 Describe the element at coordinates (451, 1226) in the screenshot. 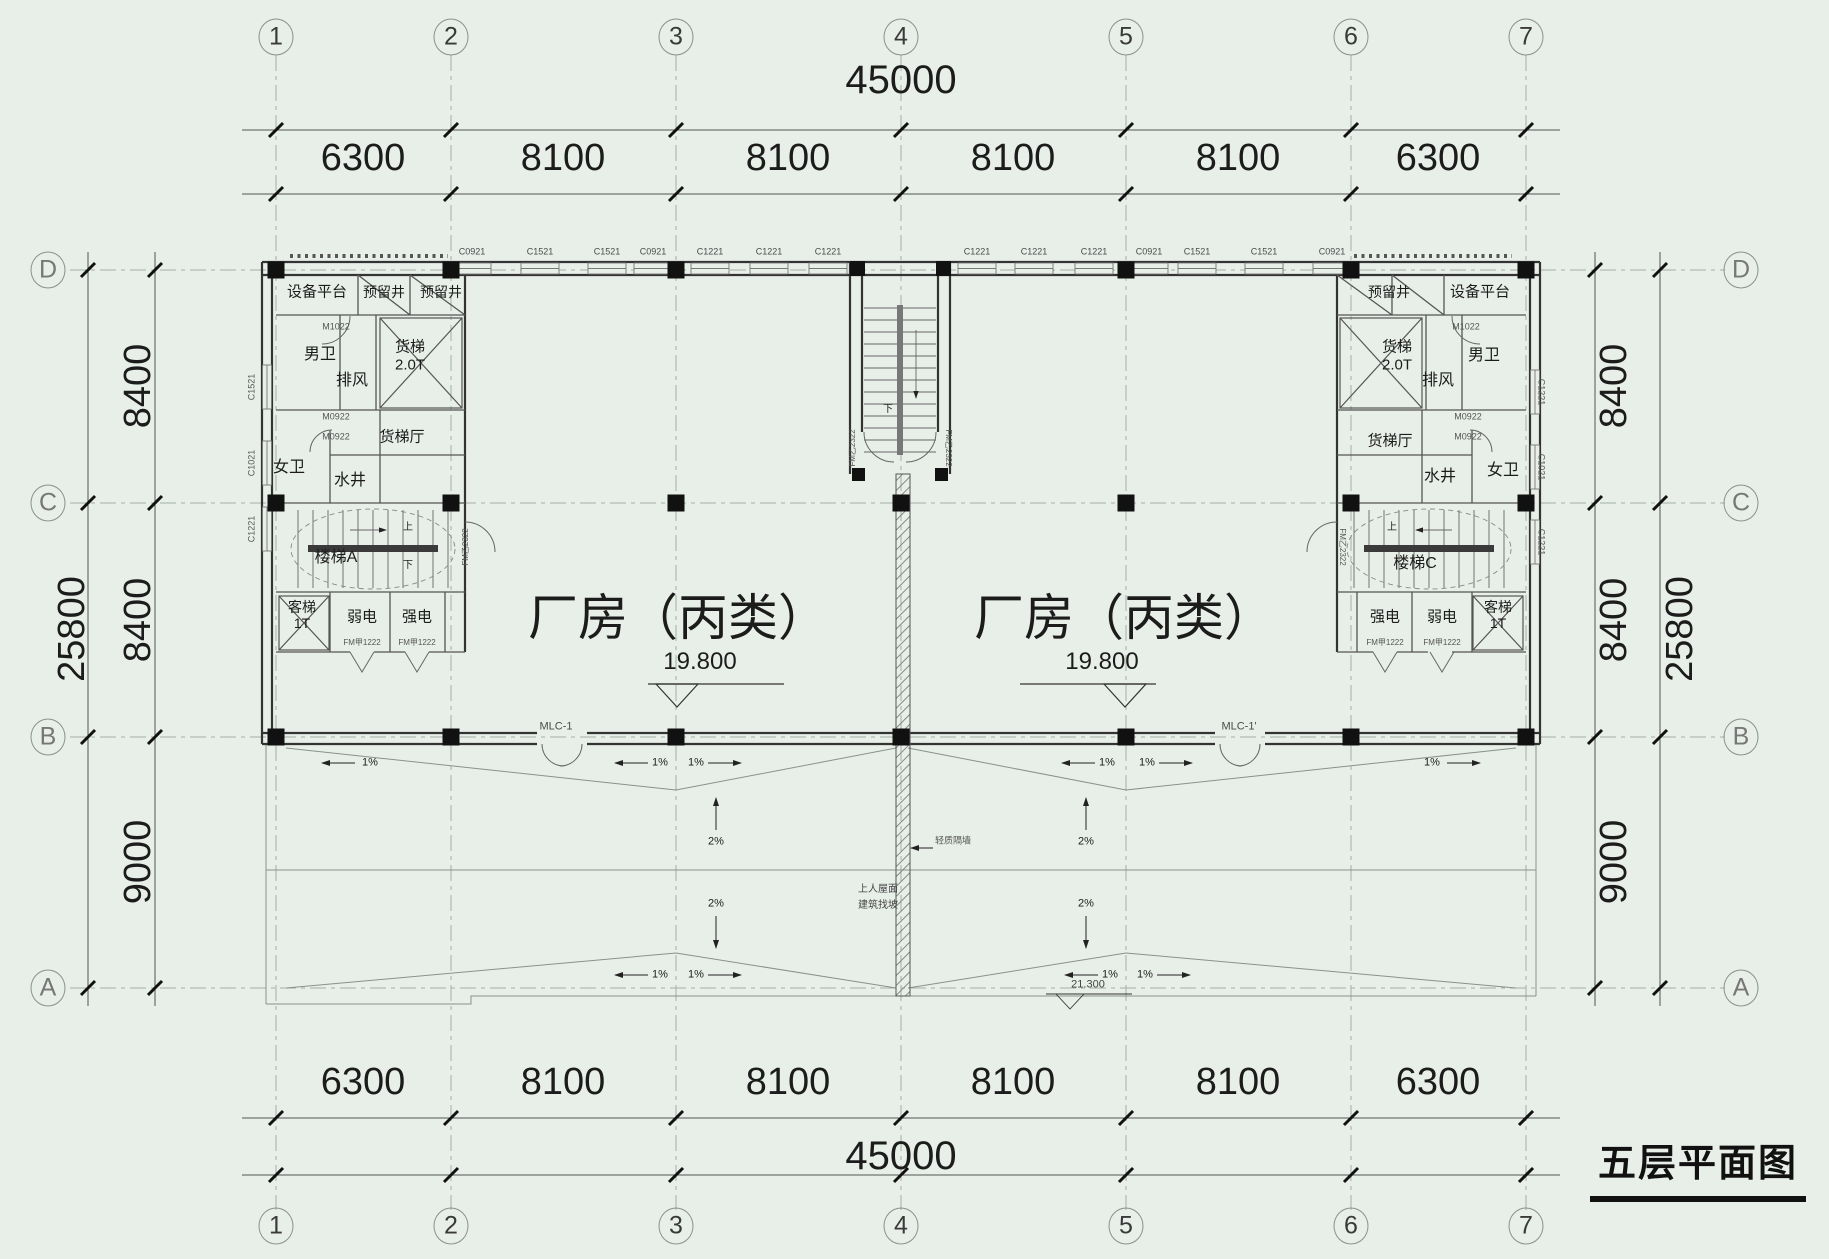

I see `grid-bubble-2: 2` at that location.